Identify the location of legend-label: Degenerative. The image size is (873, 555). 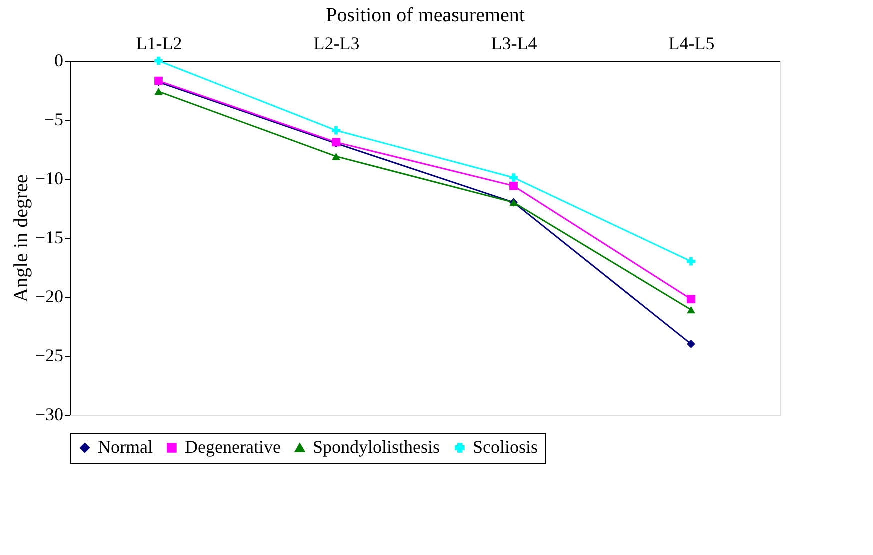
(233, 447).